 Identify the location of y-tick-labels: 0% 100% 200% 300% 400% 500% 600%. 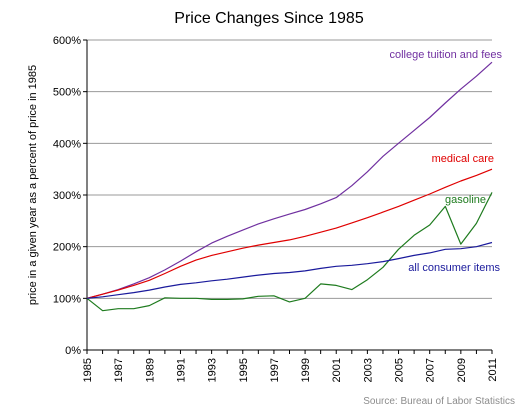
(70, 196).